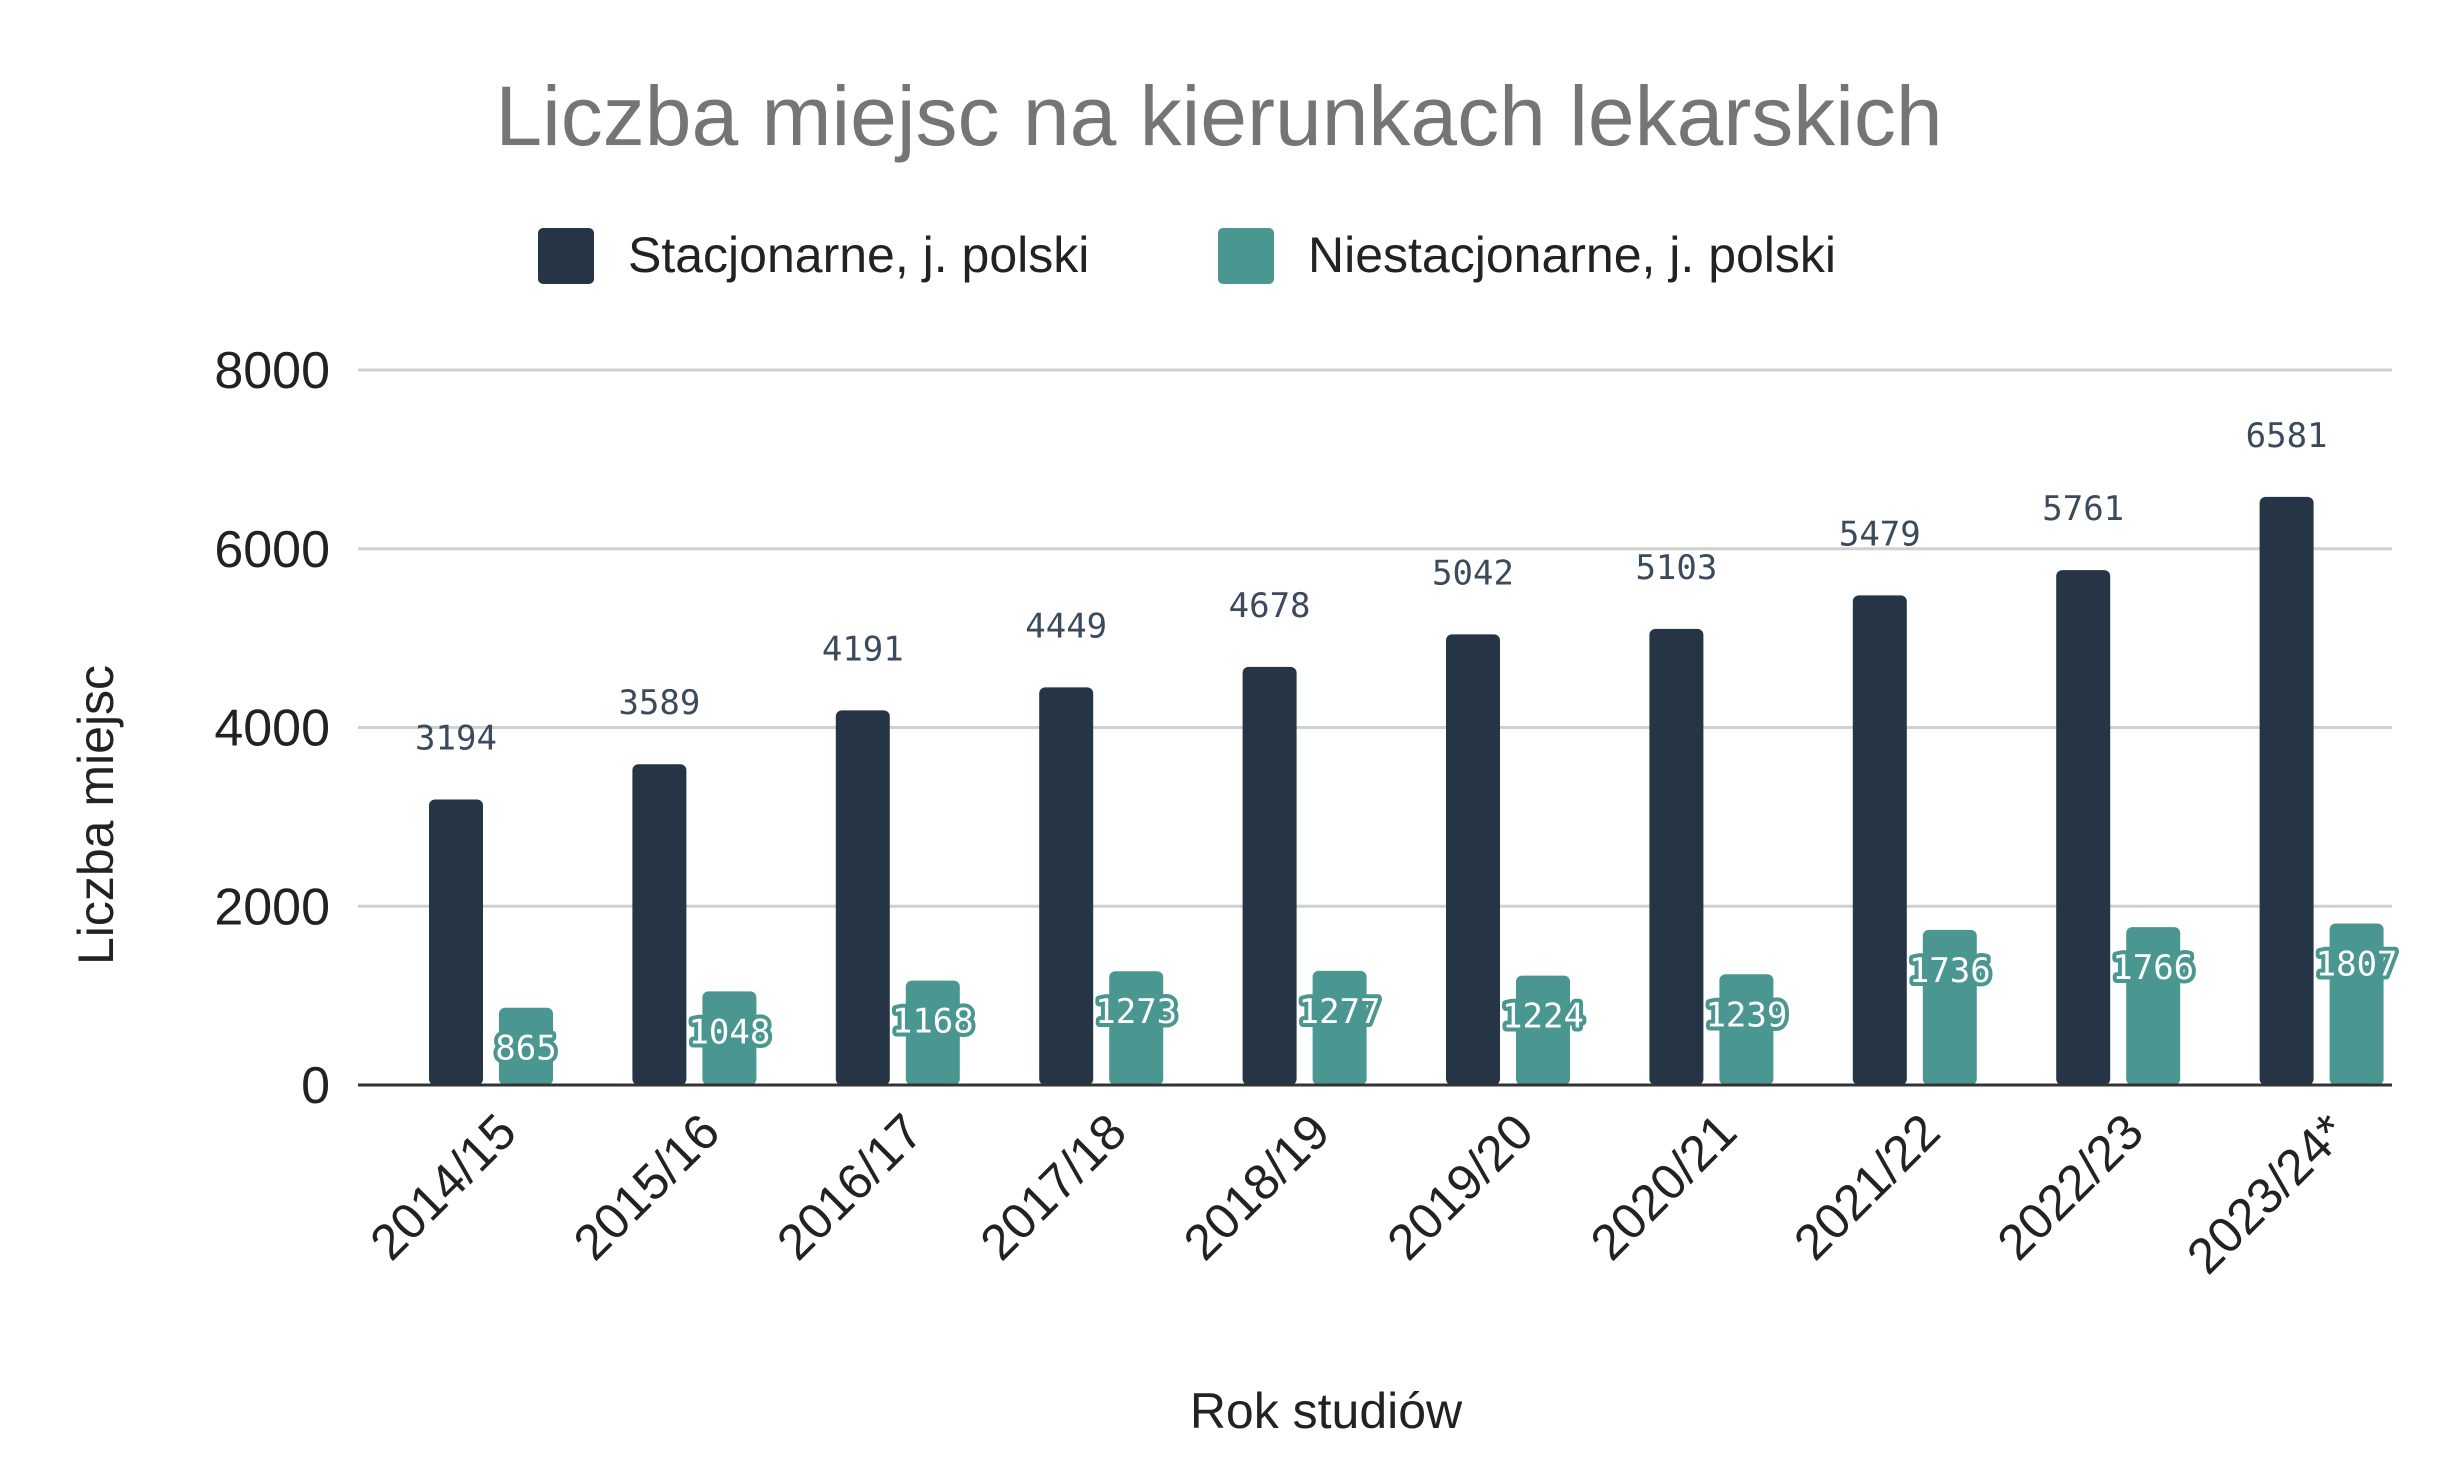 This screenshot has height=1481, width=2438. I want to click on data-label-niestacjonarne-2015/16: 1048, so click(729, 1032).